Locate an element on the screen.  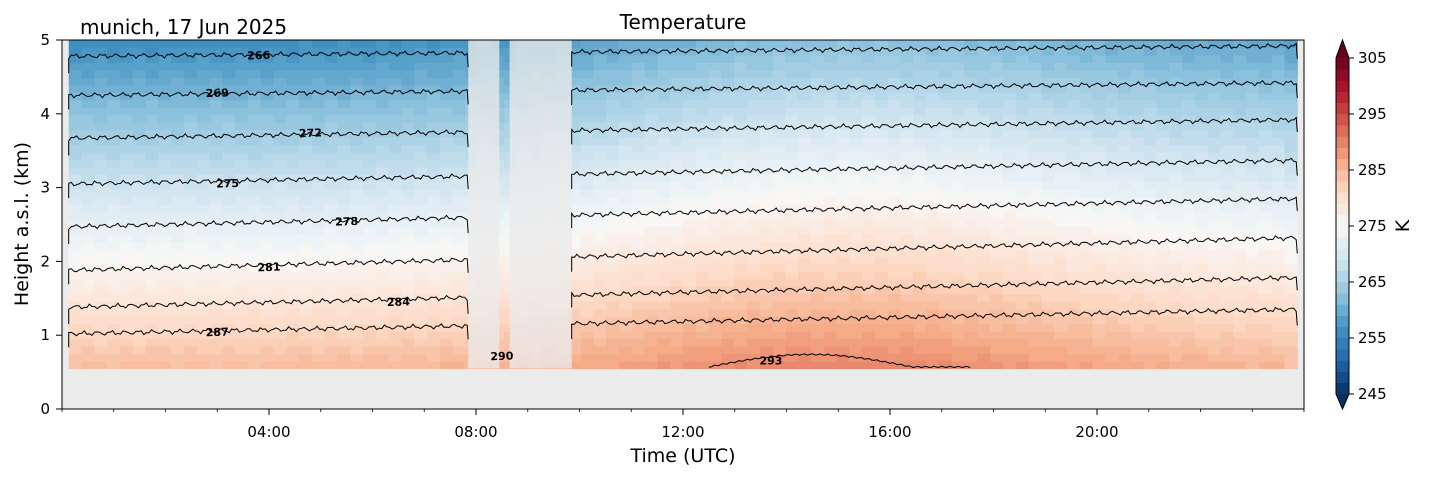
contour-line is located at coordinates (934, 322).